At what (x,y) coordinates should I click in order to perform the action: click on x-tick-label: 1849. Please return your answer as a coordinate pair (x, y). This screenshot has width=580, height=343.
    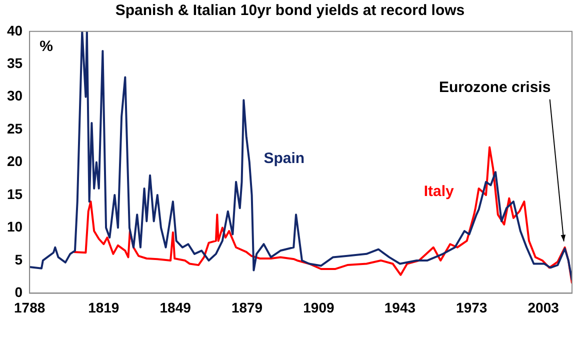
    Looking at the image, I should click on (176, 307).